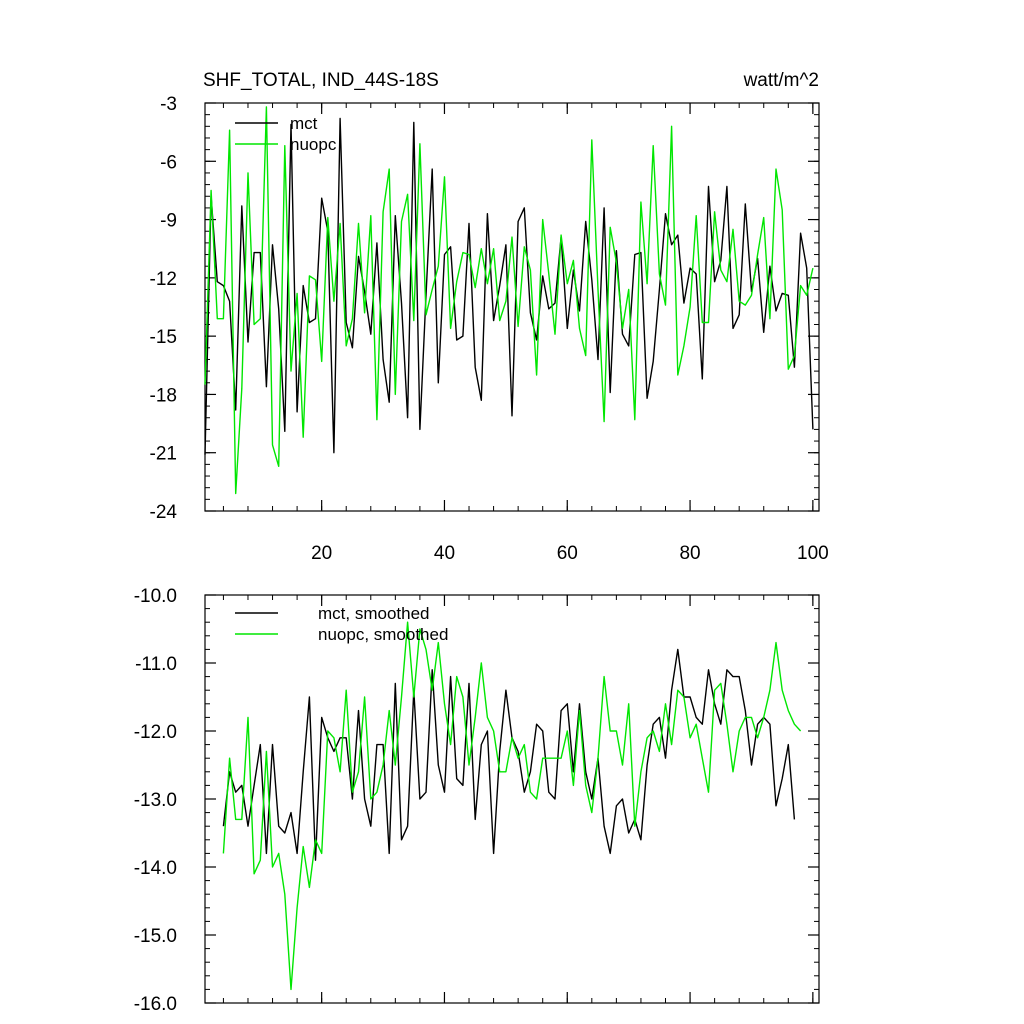  Describe the element at coordinates (164, 512) in the screenshot. I see `top-y-tick-label: -24` at that location.